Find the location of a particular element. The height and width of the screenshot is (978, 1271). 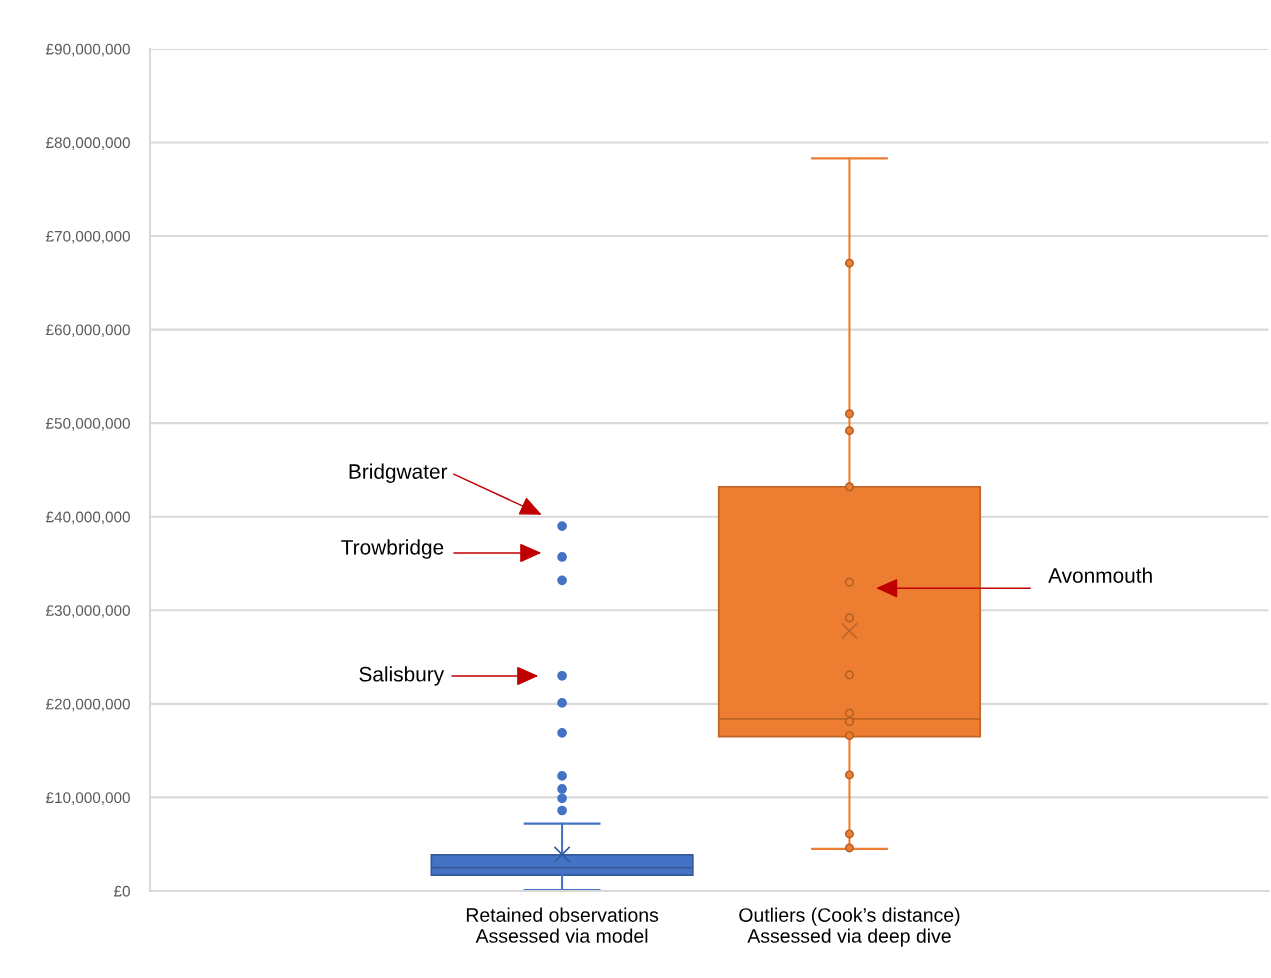

y-tick-label: £80,000,000 is located at coordinates (88, 143).